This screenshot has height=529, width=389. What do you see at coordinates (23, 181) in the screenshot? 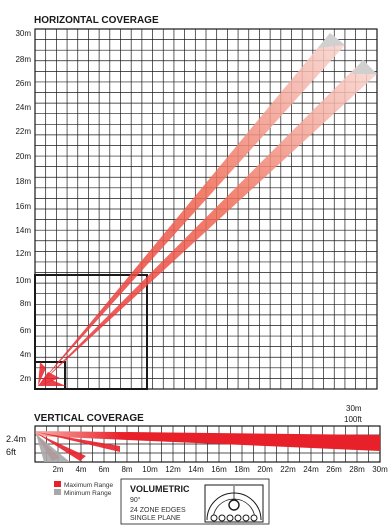
I see `y-tick-label: 18m` at bounding box center [23, 181].